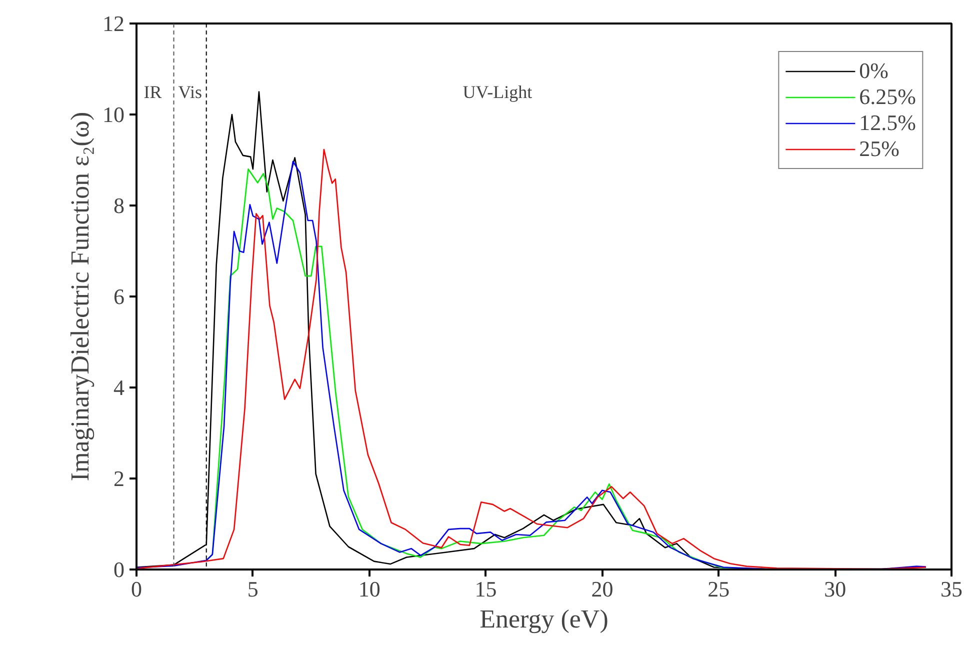 This screenshot has height=672, width=968. I want to click on y-tick-label: 0, so click(119, 569).